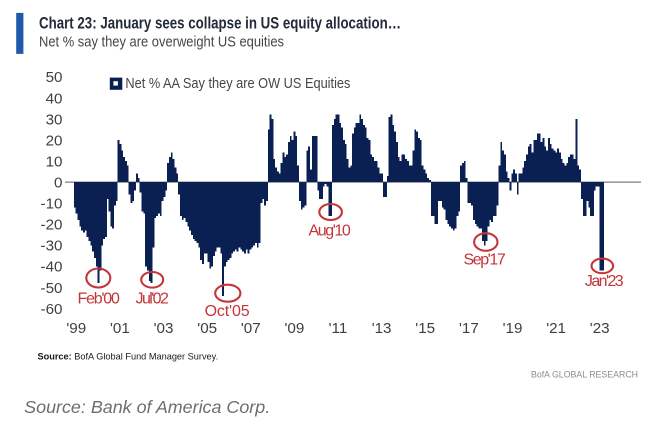 The height and width of the screenshot is (431, 672). I want to click on svg-text: '09, so click(295, 328).